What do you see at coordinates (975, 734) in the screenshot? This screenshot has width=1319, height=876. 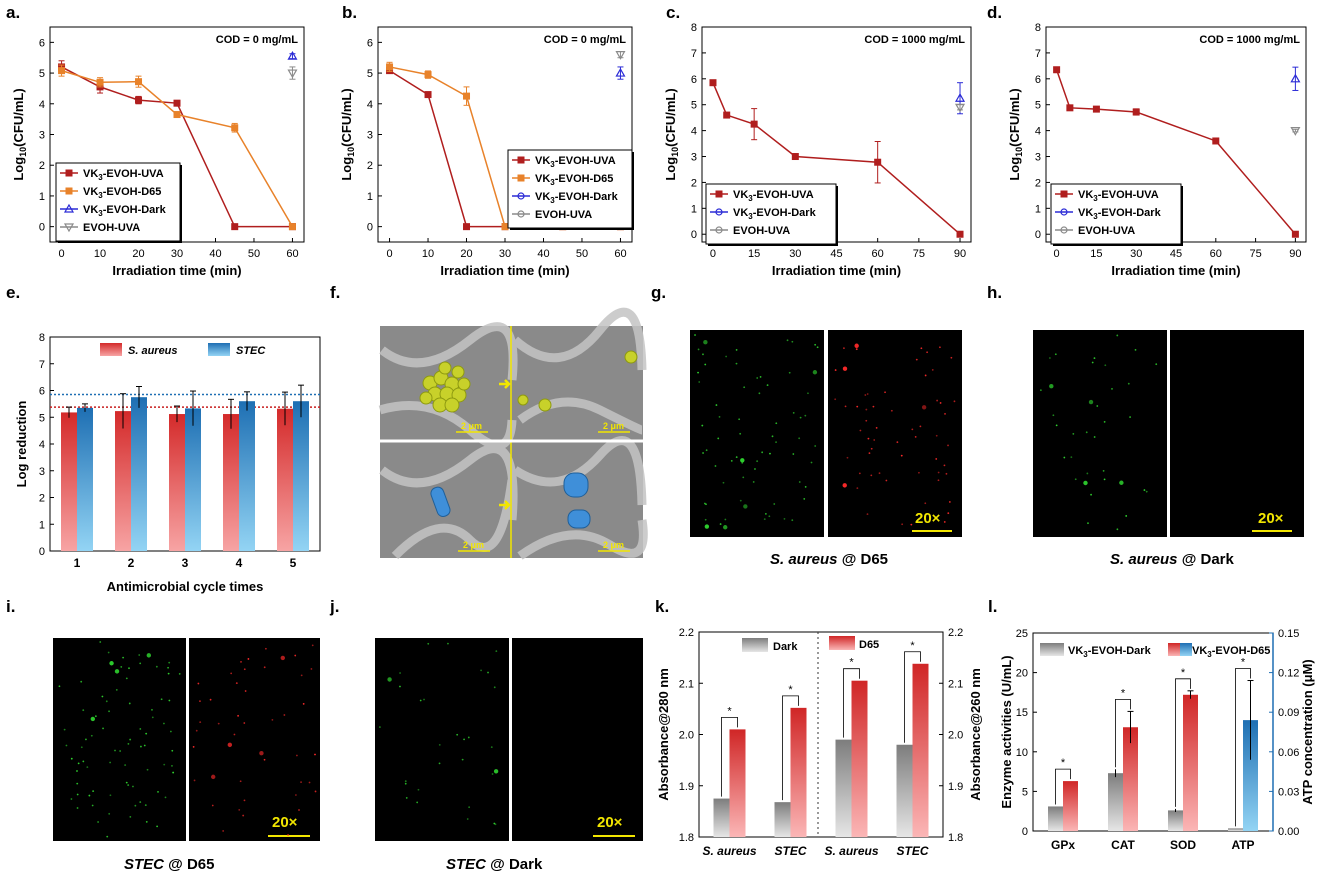 I see `y-axis-label-right: Absorbance@260 nm` at bounding box center [975, 734].